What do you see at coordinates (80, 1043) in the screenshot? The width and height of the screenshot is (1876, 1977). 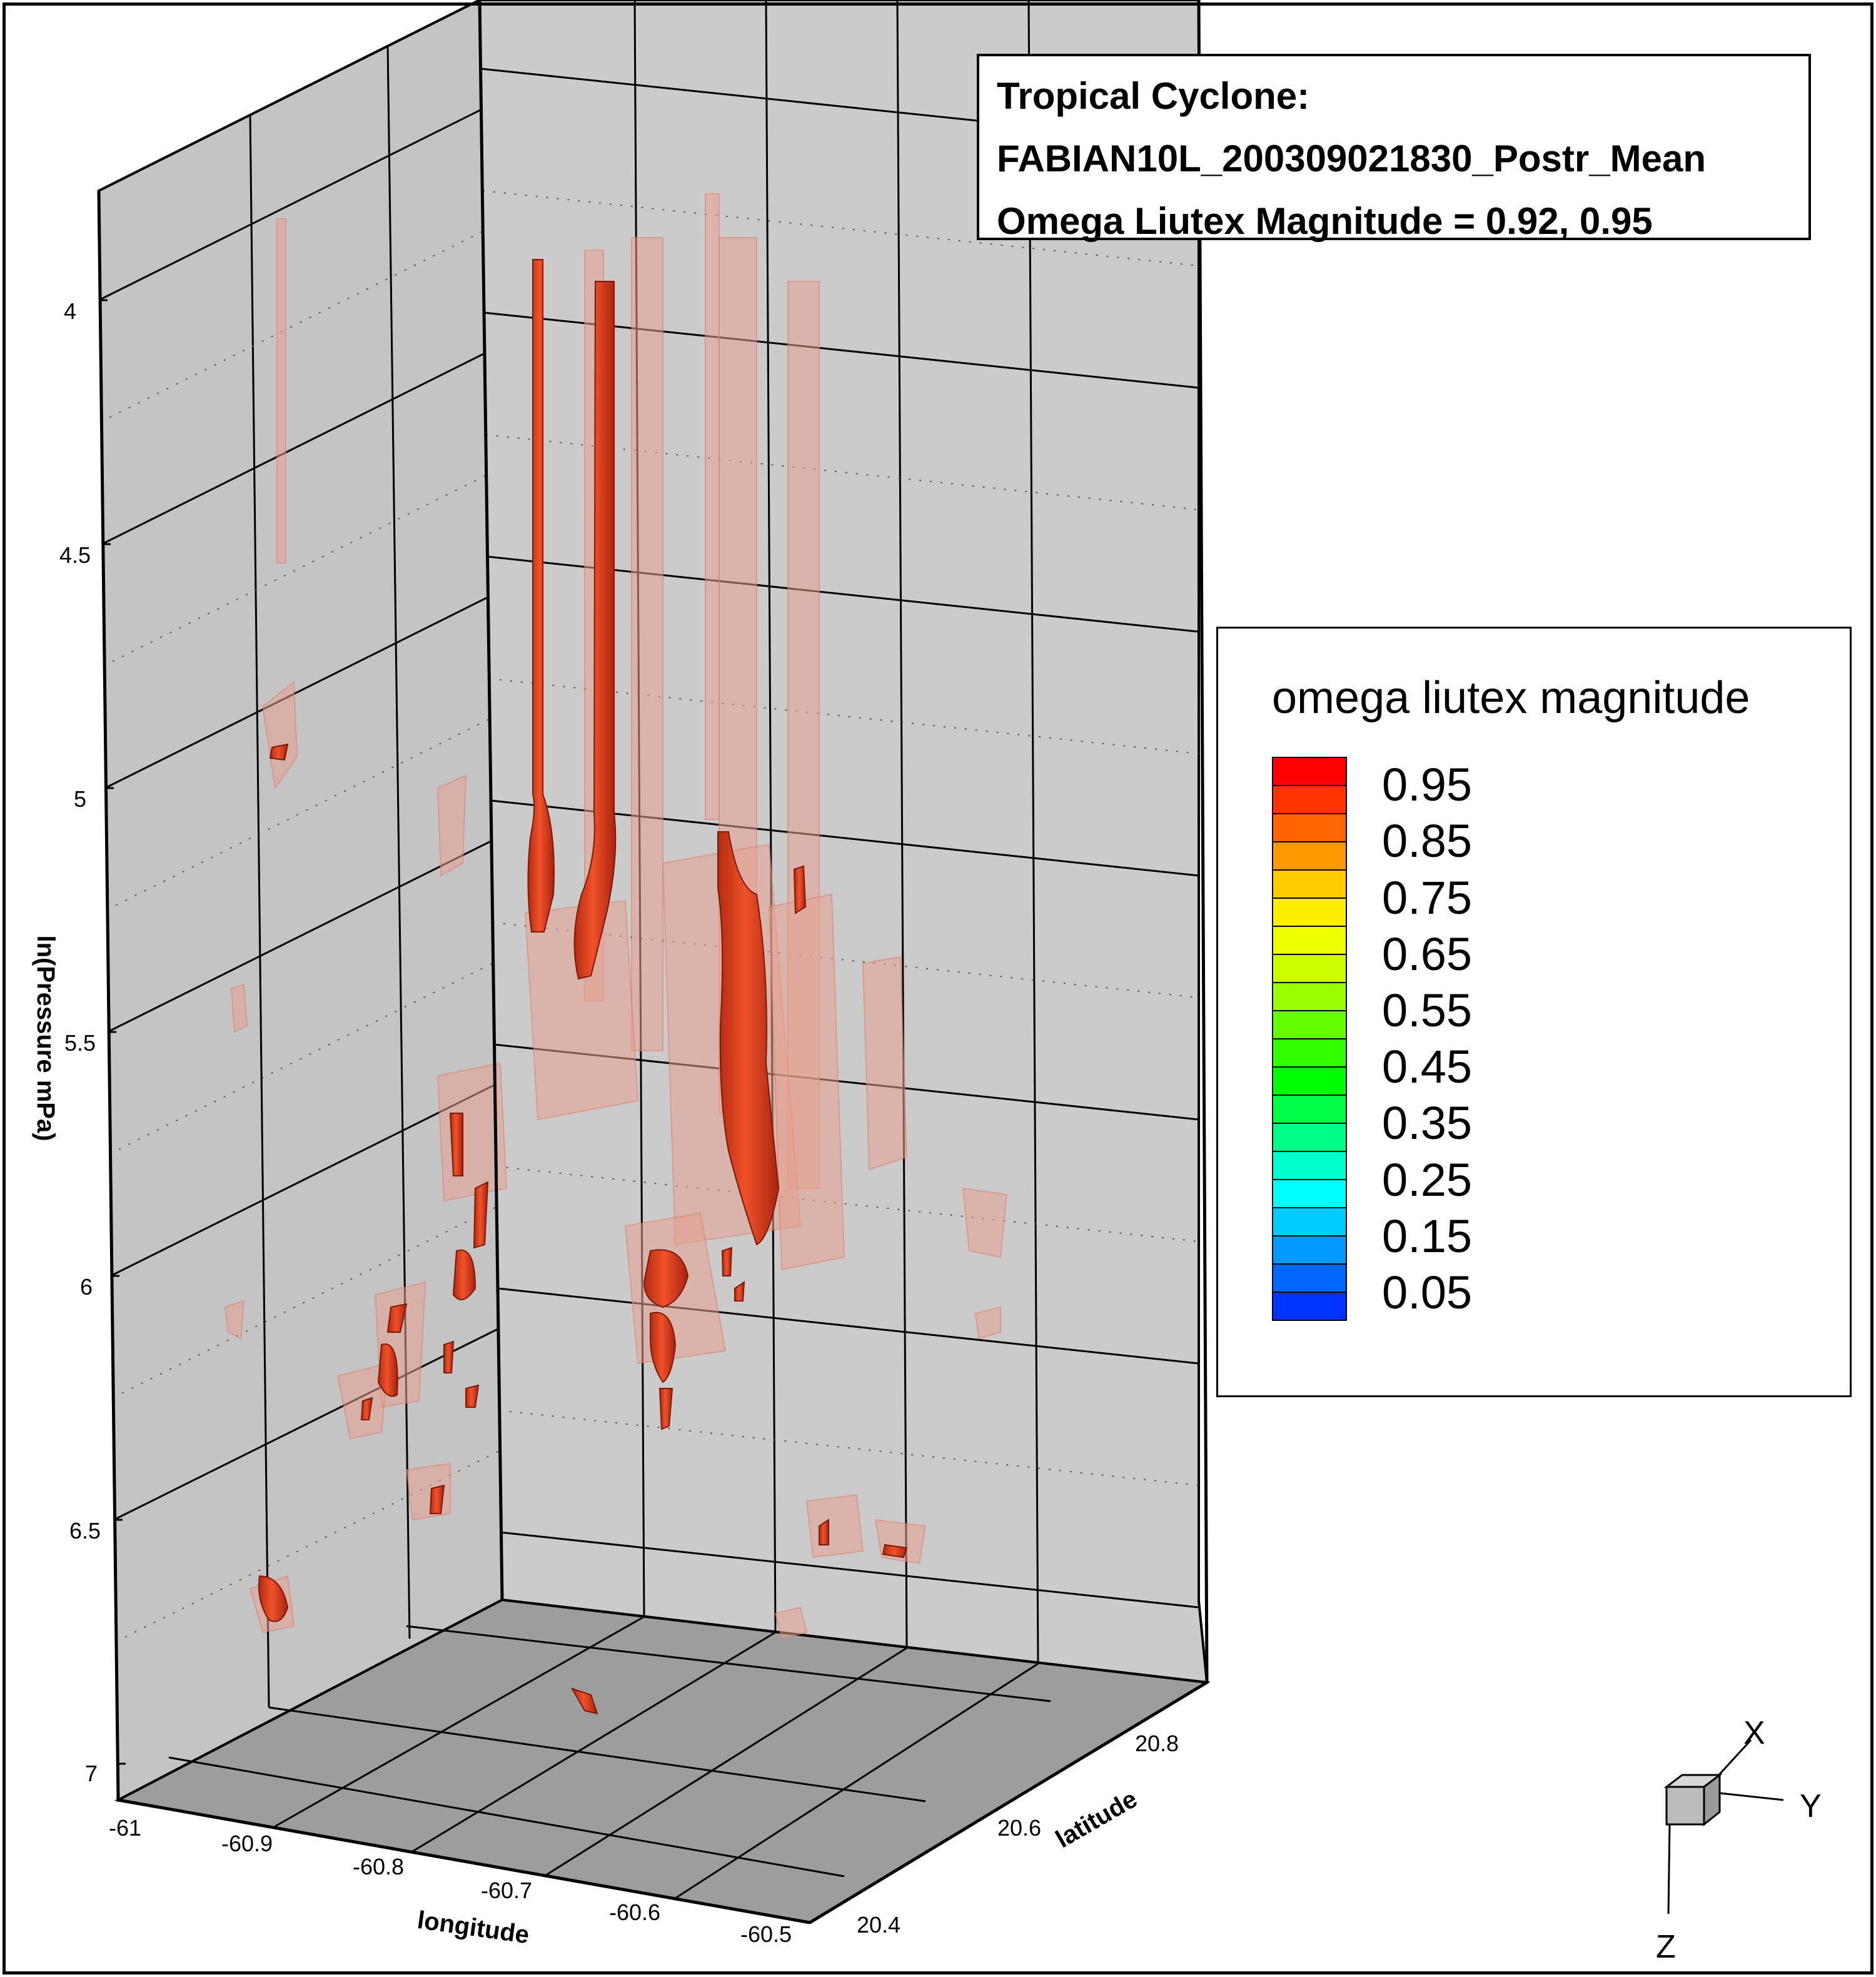 I see `z-tick-label: 5.5` at bounding box center [80, 1043].